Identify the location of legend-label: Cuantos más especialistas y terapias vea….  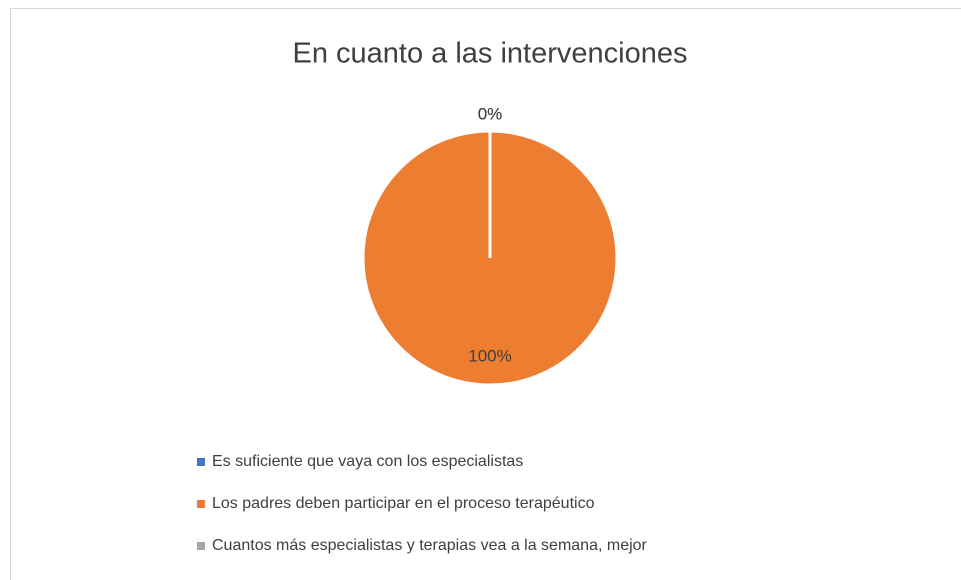
(430, 545).